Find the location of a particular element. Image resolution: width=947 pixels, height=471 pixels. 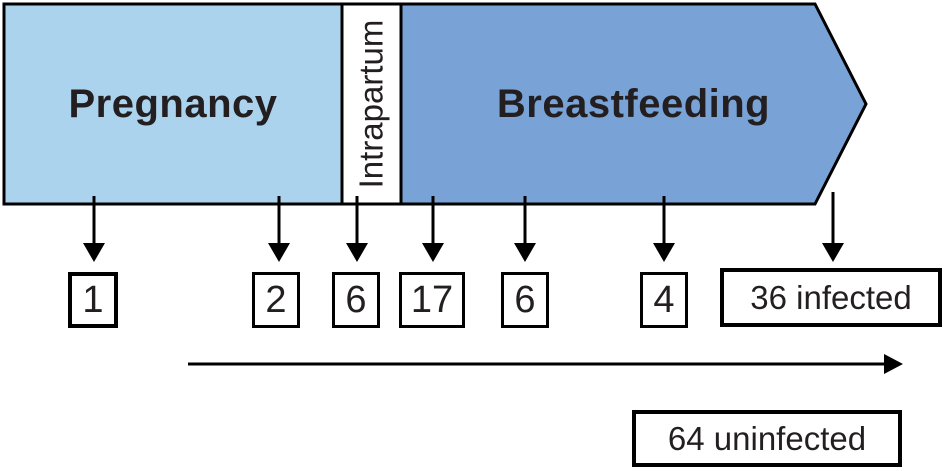

count-box-intrapartum: 6 is located at coordinates (356, 300).